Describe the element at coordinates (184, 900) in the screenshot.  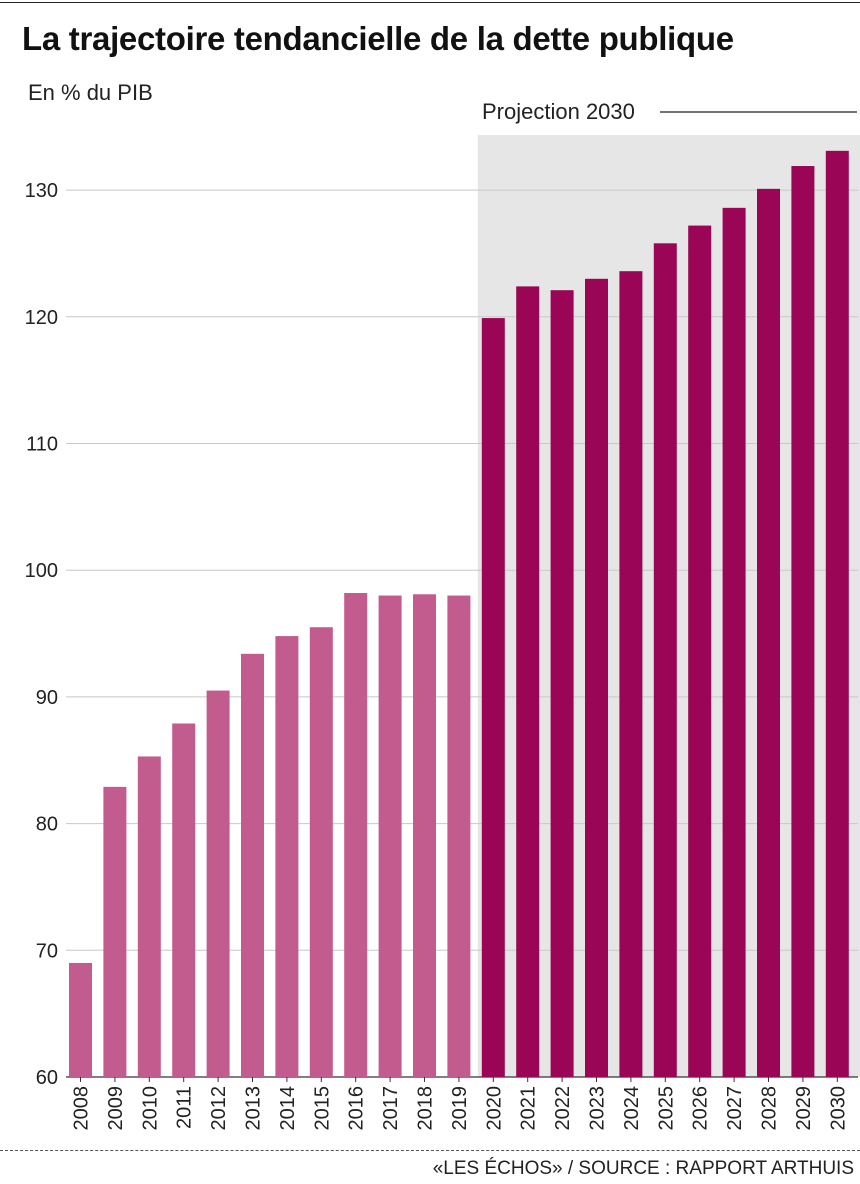
I see `bar-2011` at that location.